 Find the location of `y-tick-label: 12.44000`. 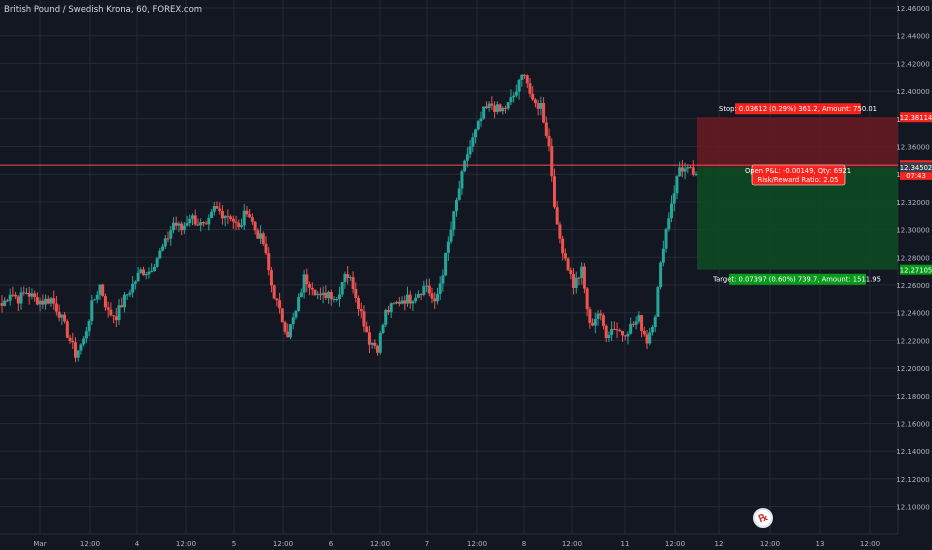

y-tick-label: 12.44000 is located at coordinates (912, 37).